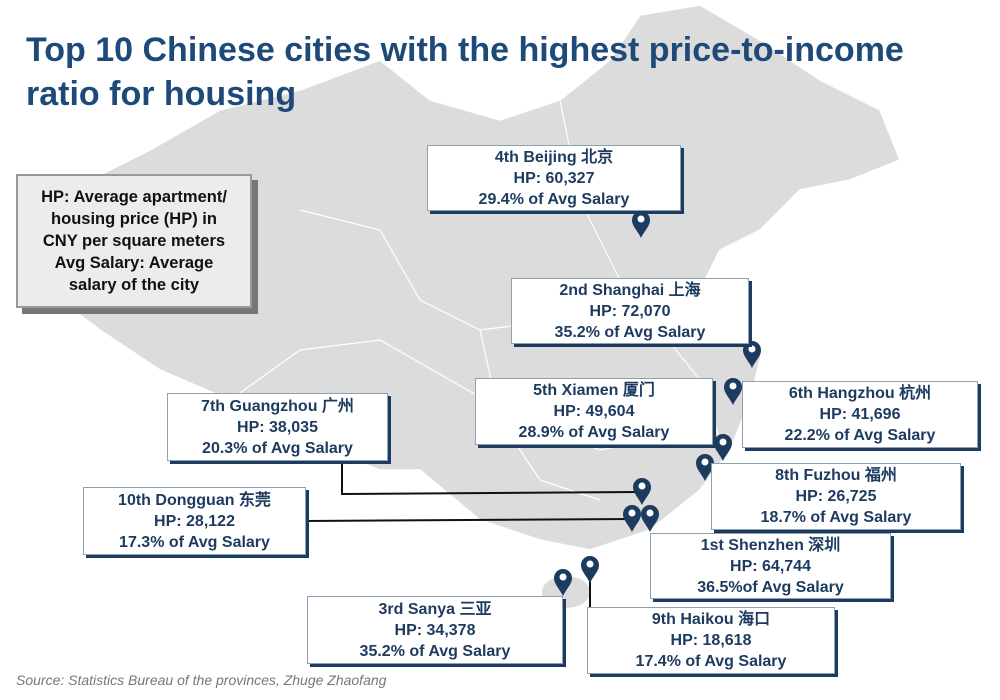 The height and width of the screenshot is (700, 1000). What do you see at coordinates (134, 263) in the screenshot?
I see `legend-line: Avg Salary: Average` at bounding box center [134, 263].